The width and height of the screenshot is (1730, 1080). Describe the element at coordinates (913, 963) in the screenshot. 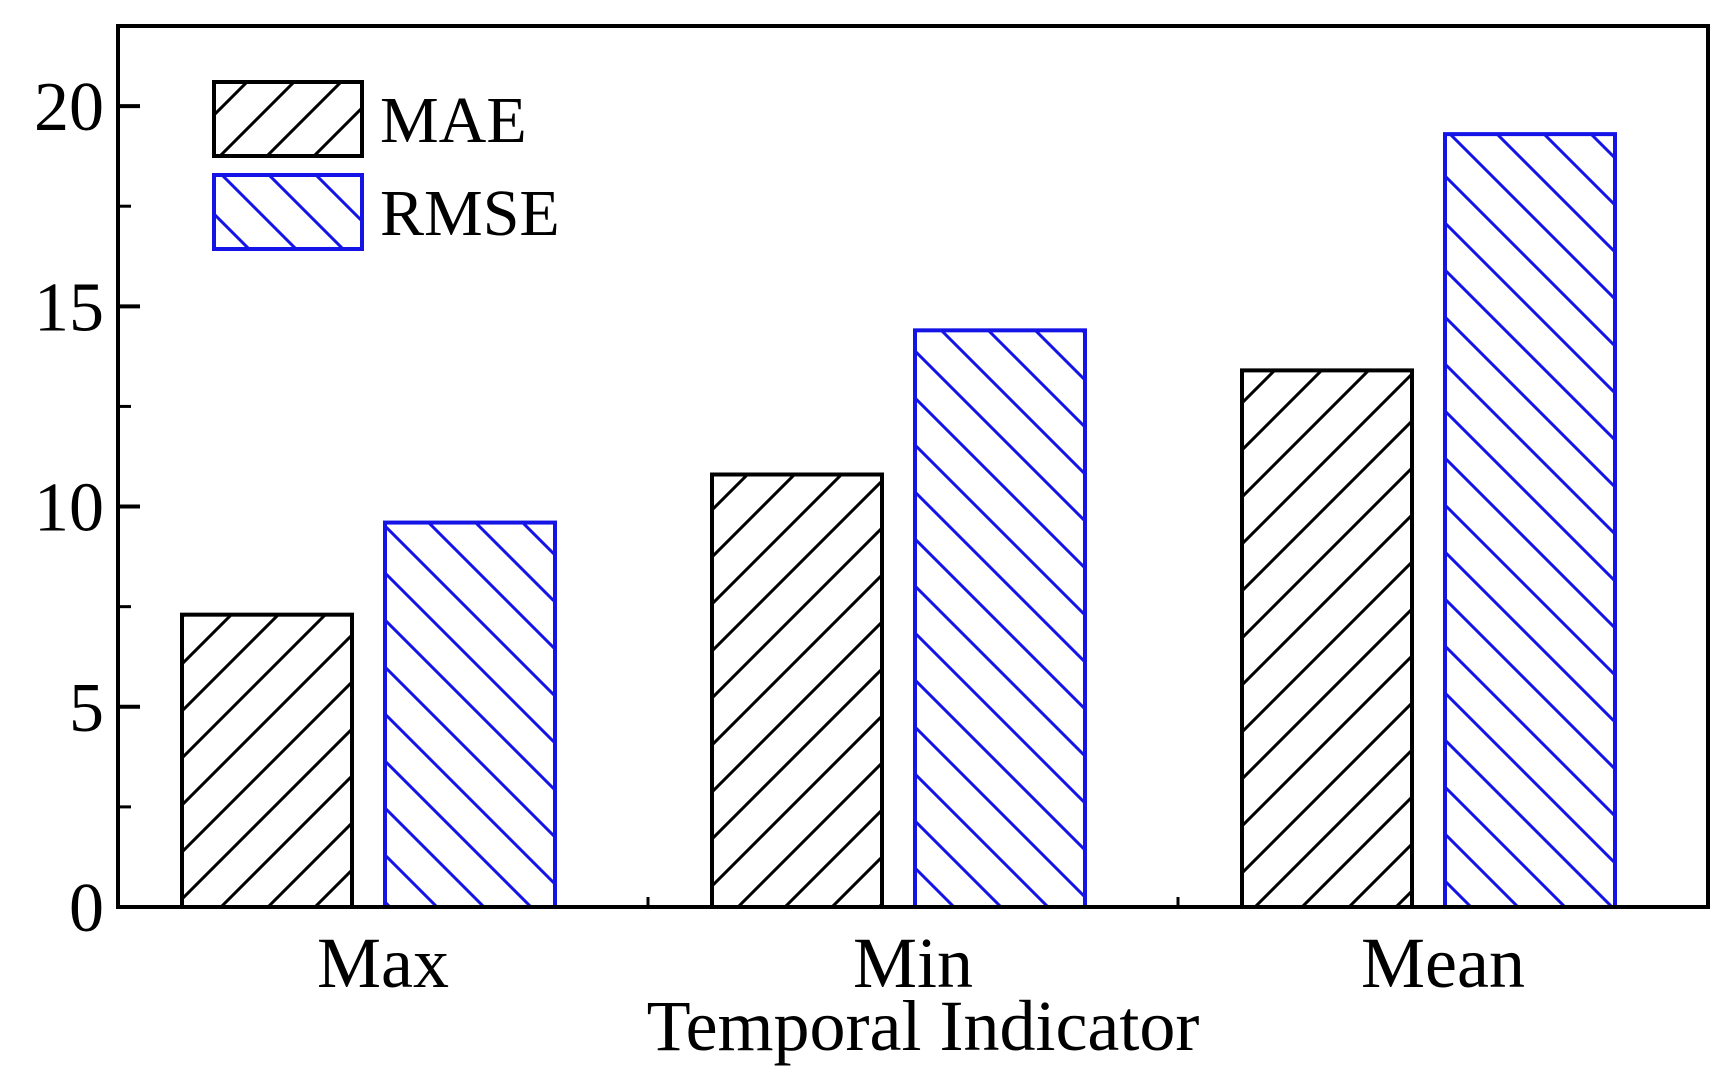

I see `x-tick-label-min: Min` at that location.